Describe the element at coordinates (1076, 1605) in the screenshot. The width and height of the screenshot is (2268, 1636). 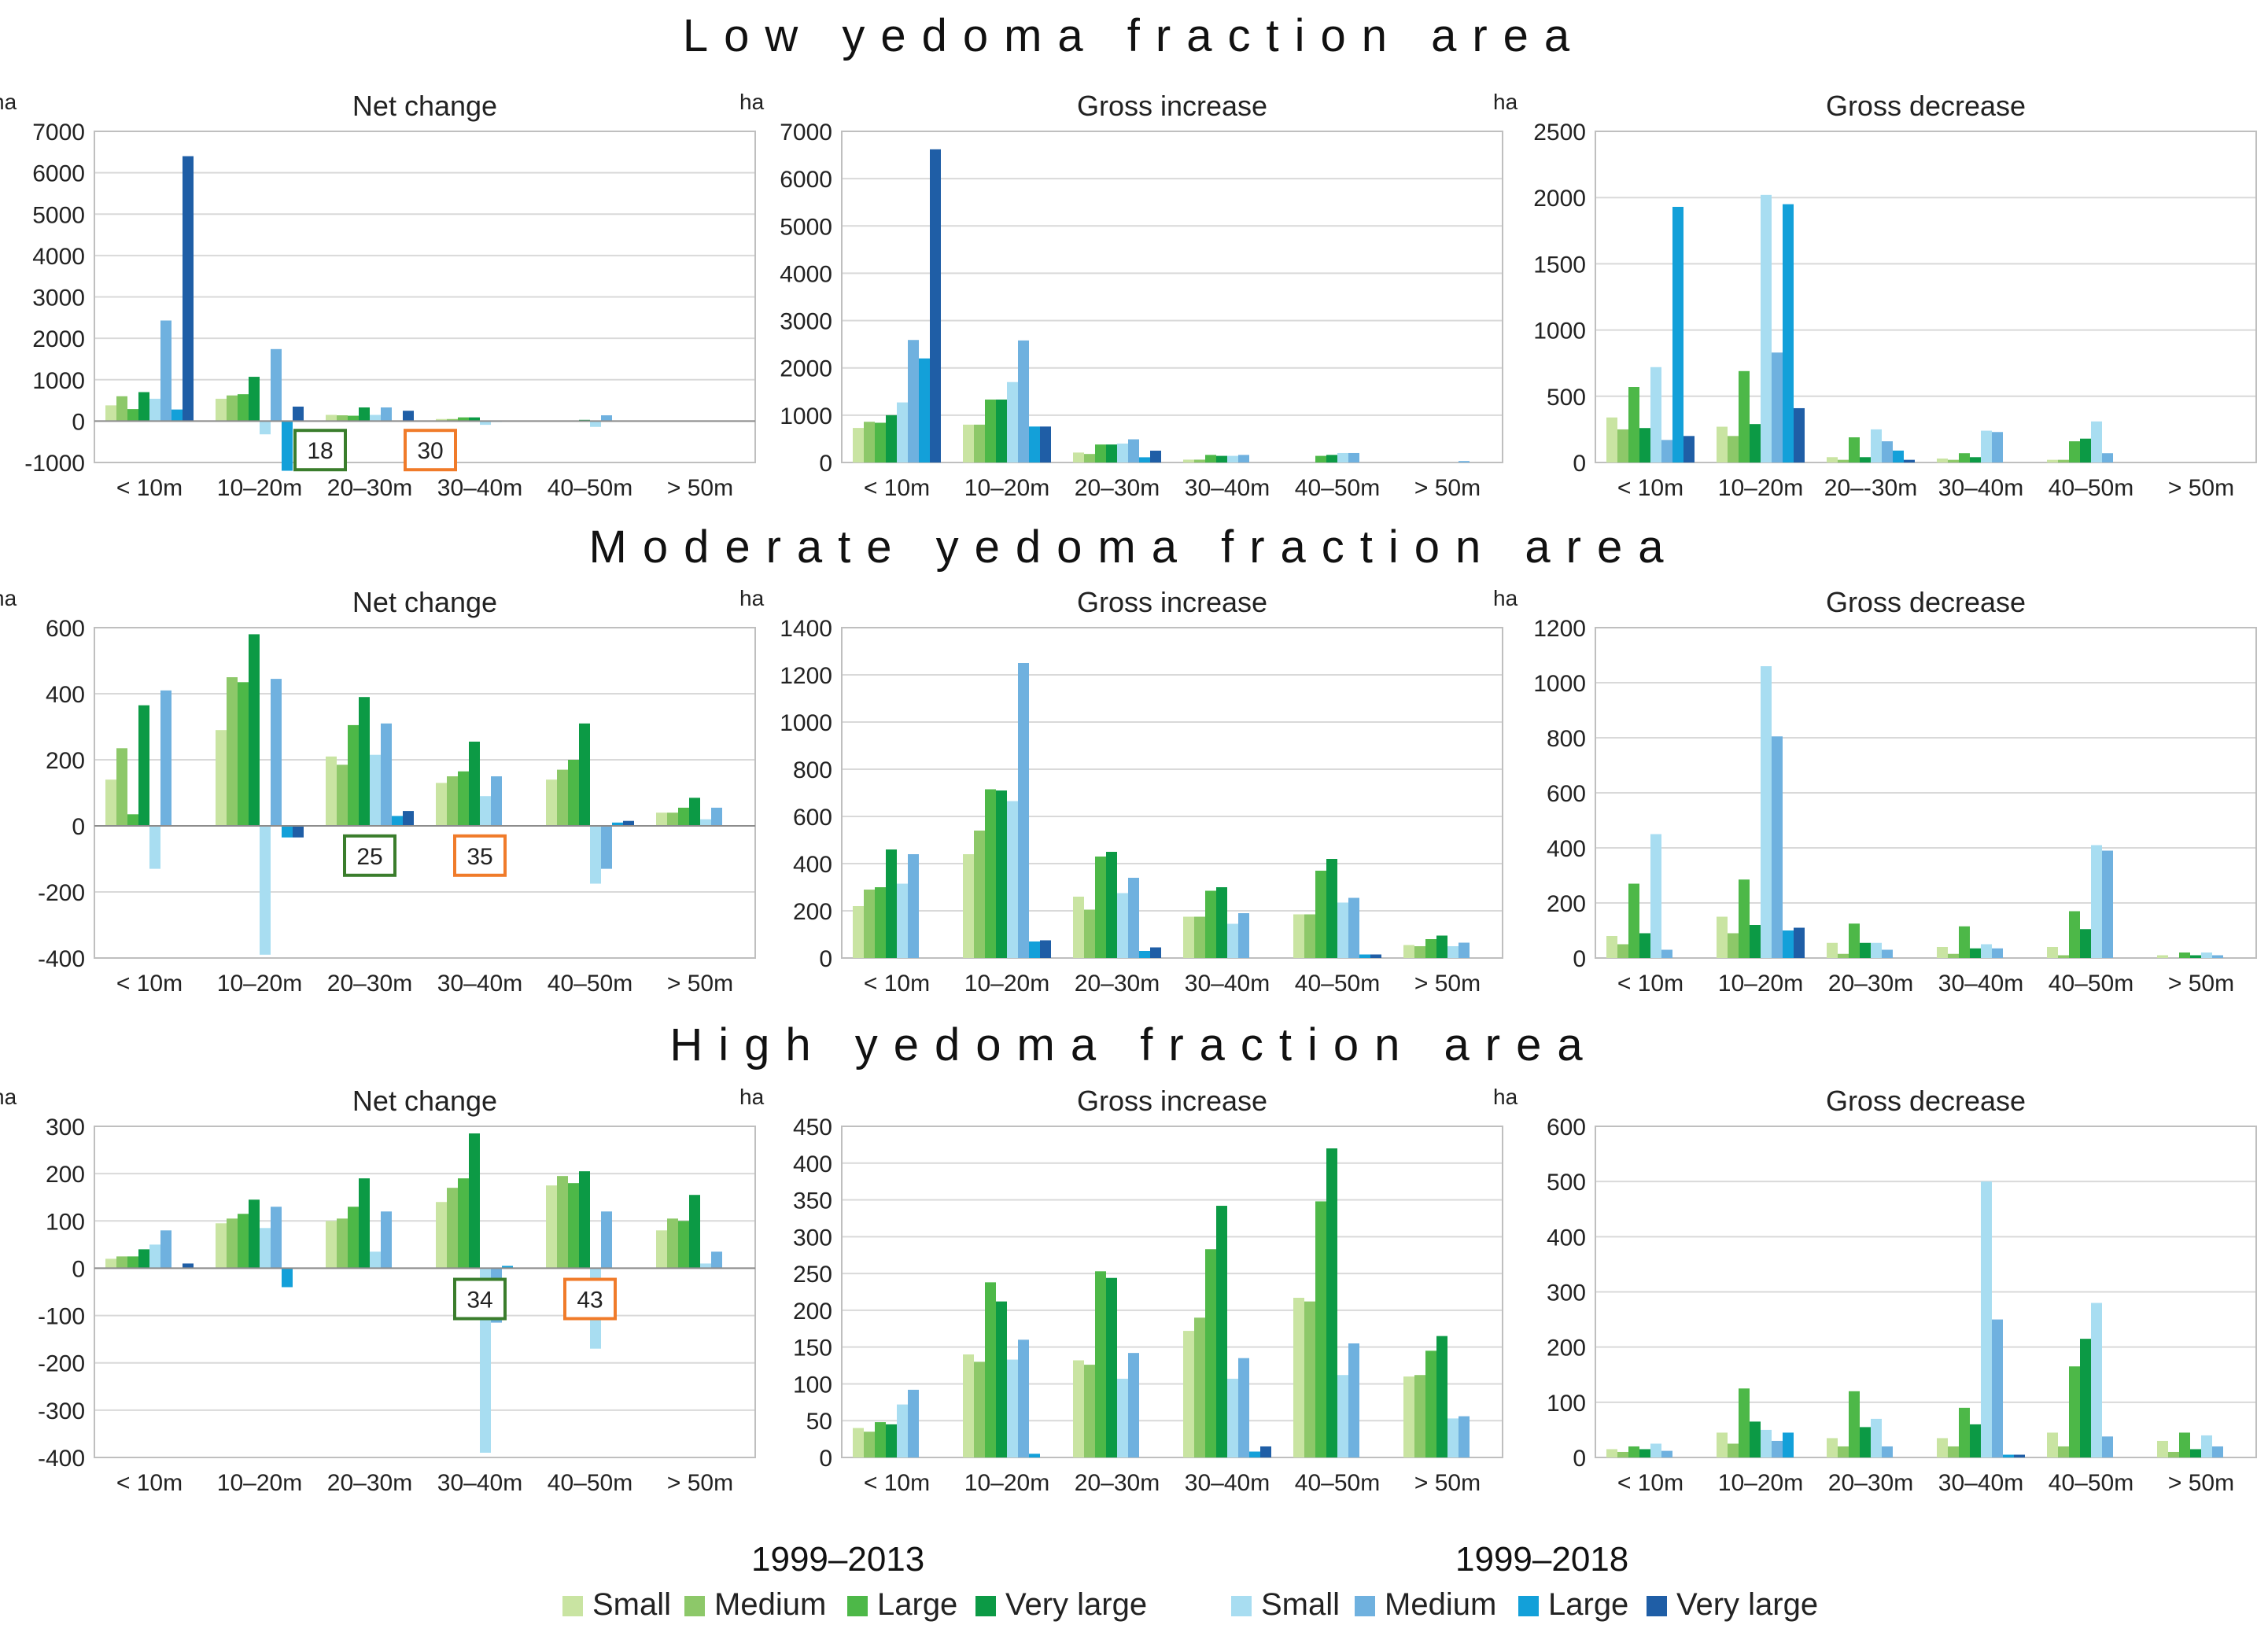
I see `legend-label: Very large` at that location.